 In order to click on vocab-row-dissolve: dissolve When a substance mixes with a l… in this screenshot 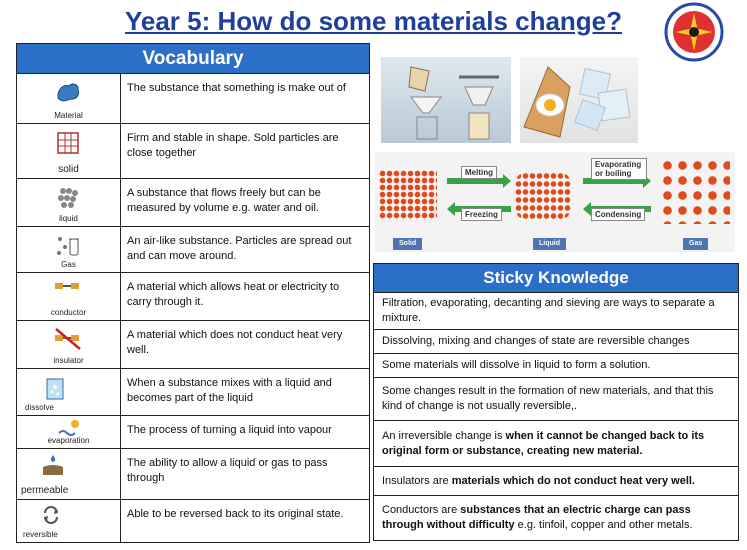, I will do `click(193, 392)`.